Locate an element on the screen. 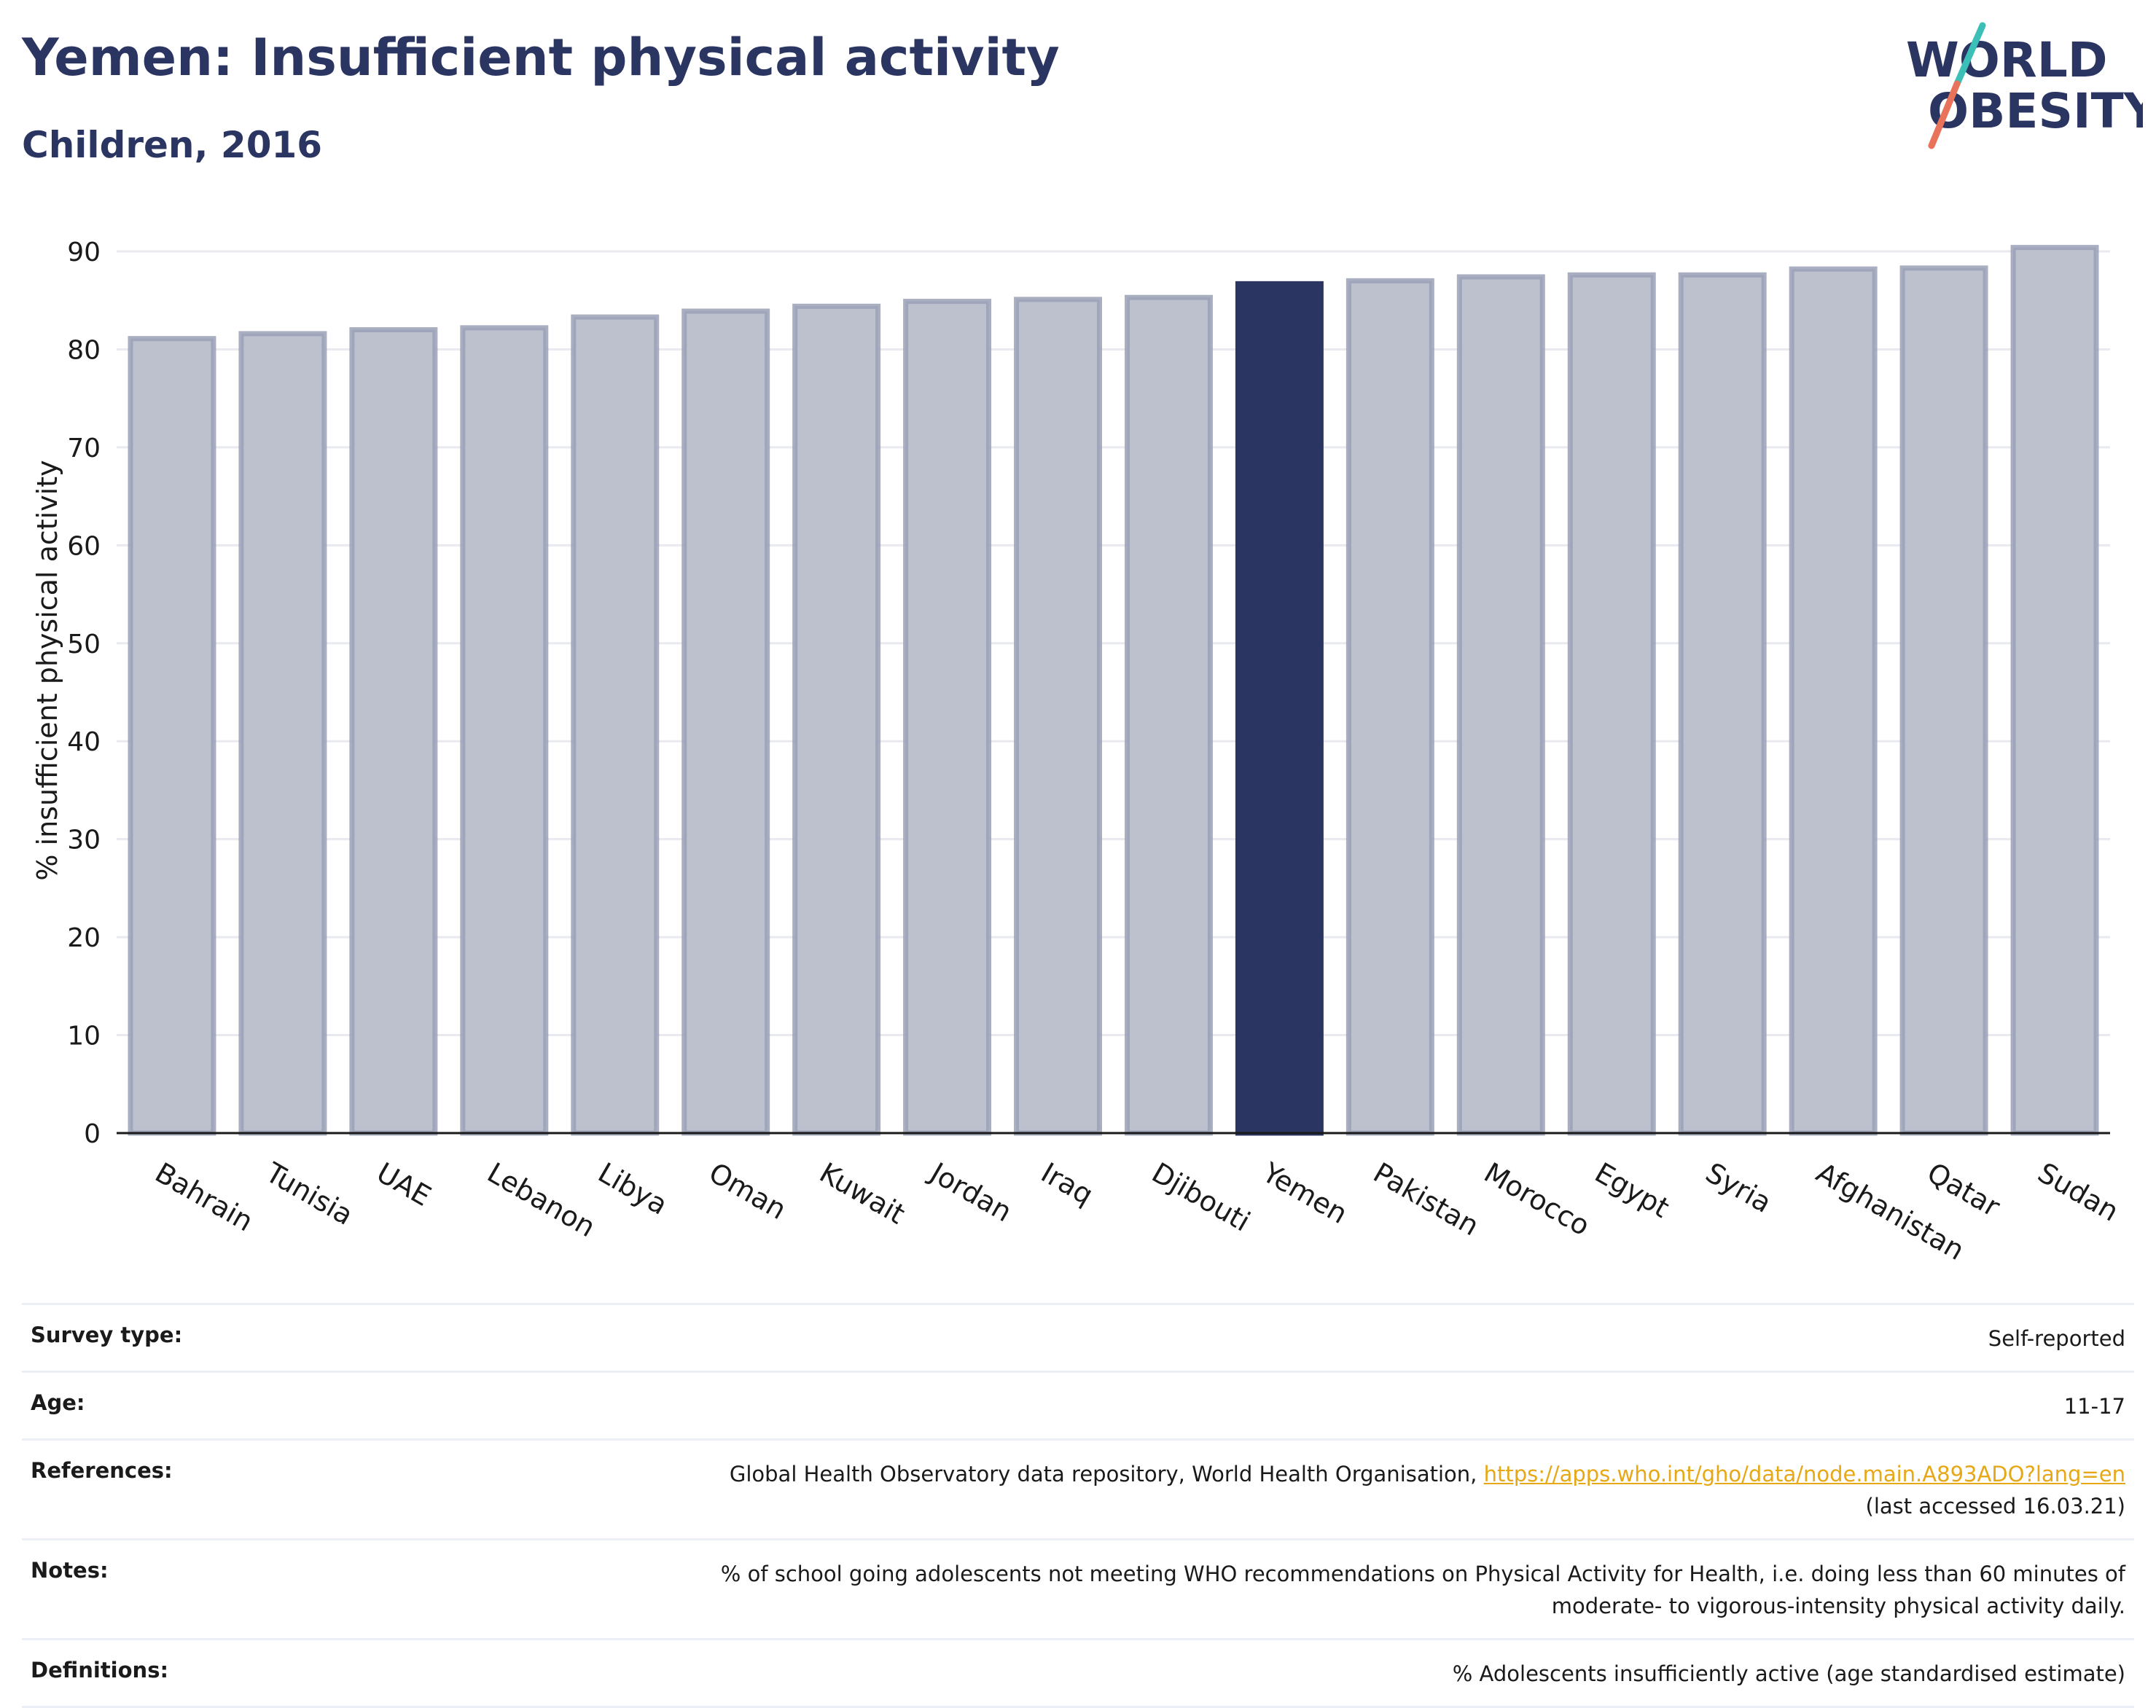 The height and width of the screenshot is (1708, 2156). x-tick-label: Morocco is located at coordinates (1537, 1199).